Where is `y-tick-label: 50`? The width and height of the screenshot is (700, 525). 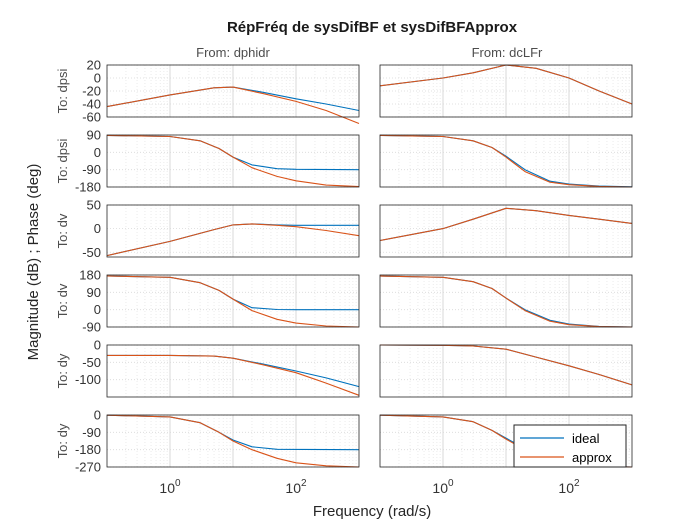 y-tick-label: 50 is located at coordinates (94, 205).